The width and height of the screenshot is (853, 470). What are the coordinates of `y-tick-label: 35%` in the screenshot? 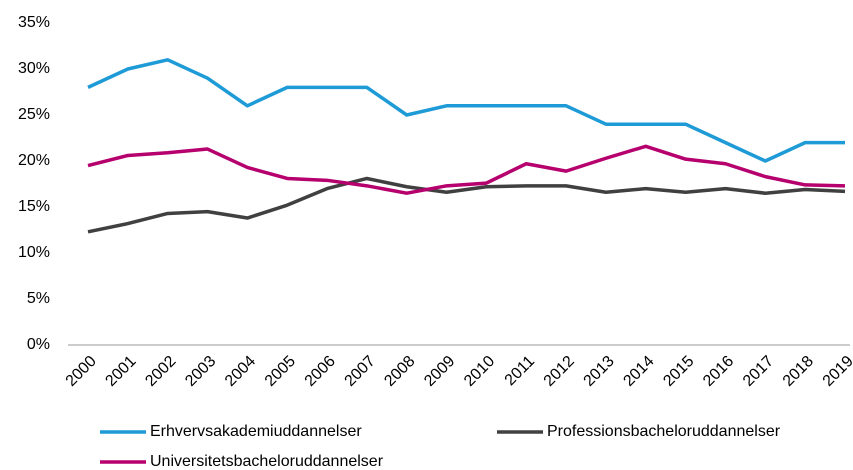 It's located at (34, 22).